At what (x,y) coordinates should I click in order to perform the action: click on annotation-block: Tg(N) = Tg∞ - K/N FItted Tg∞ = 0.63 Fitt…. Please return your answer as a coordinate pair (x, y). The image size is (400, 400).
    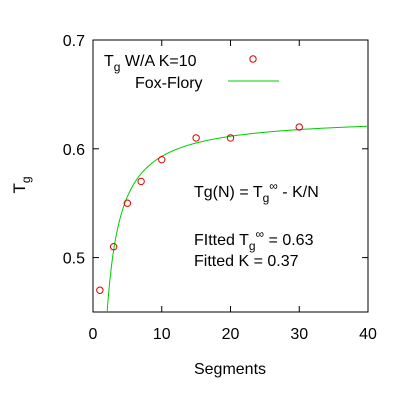
    Looking at the image, I should click on (256, 224).